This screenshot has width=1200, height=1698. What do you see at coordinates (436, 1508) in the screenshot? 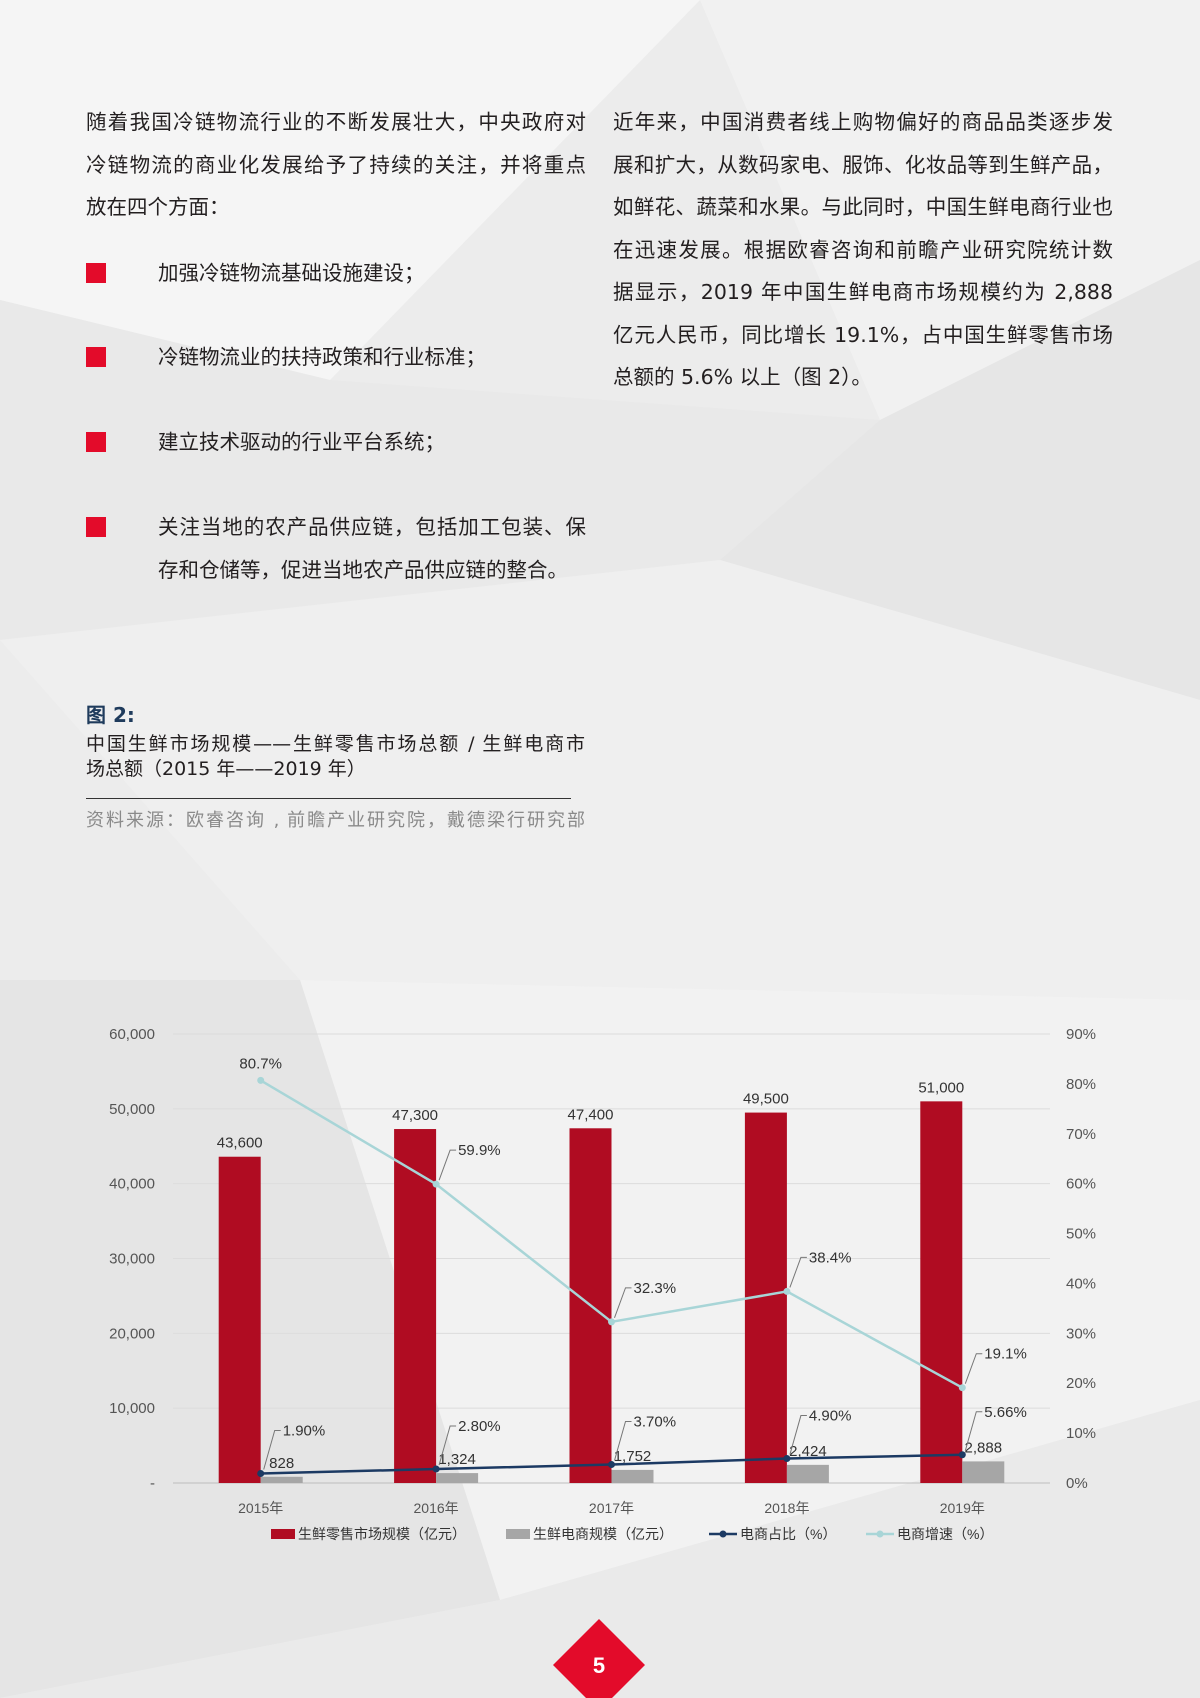
I see `x-tick-label: 2016年` at bounding box center [436, 1508].